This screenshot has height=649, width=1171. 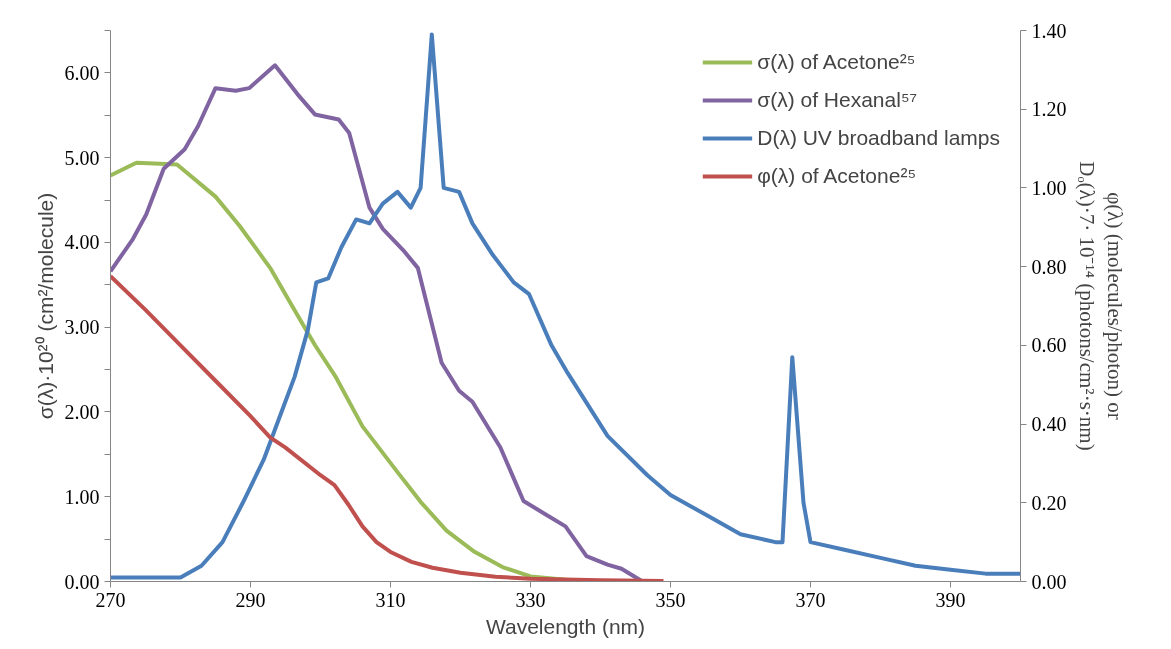 I want to click on y-tick-label: 3.00, so click(x=82, y=327).